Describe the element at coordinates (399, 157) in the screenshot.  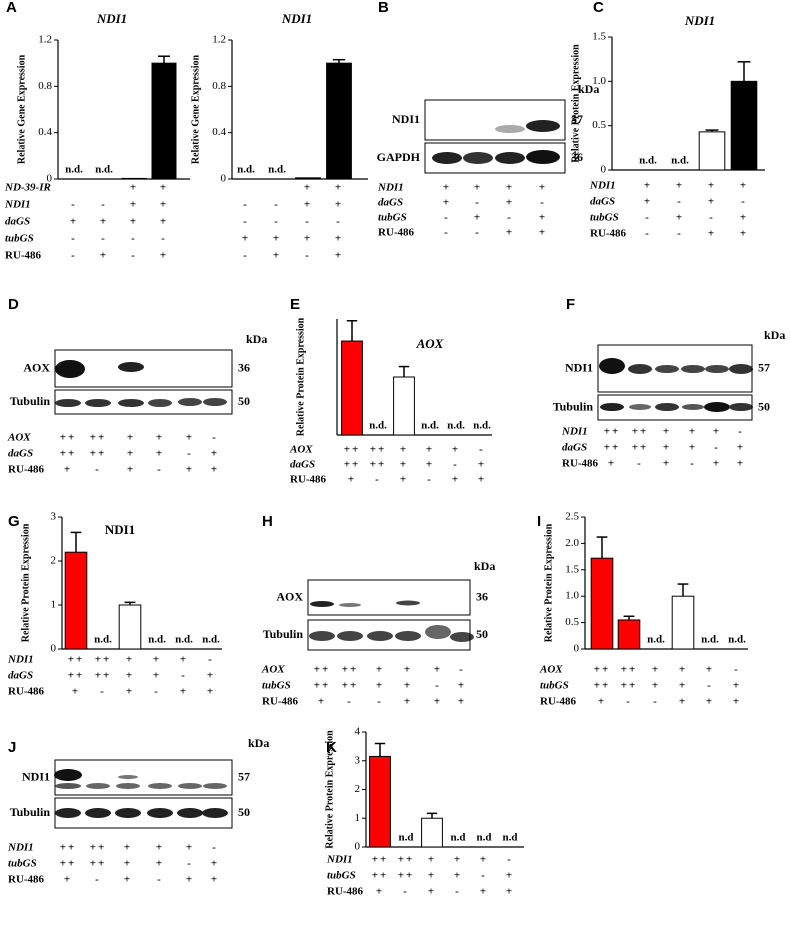
I see `blot-label: GAPDH` at that location.